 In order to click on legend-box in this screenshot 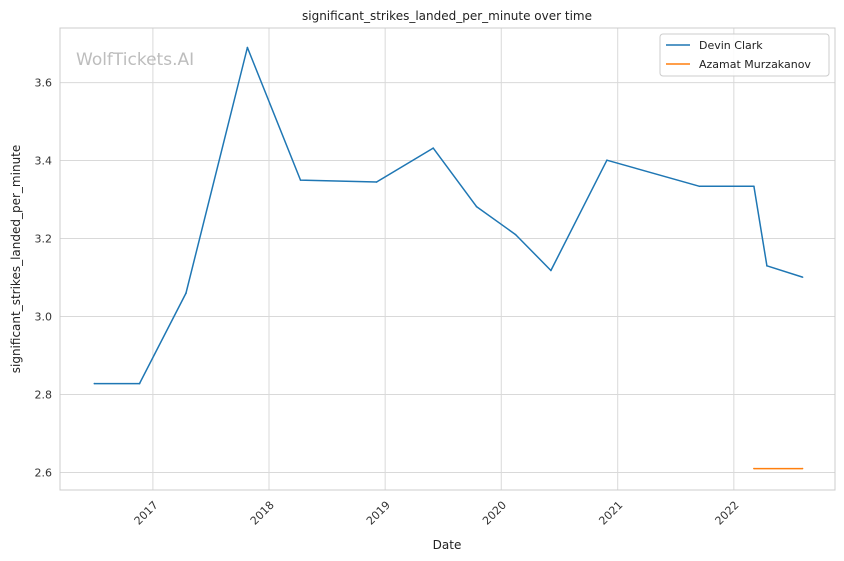, I will do `click(744, 55)`.